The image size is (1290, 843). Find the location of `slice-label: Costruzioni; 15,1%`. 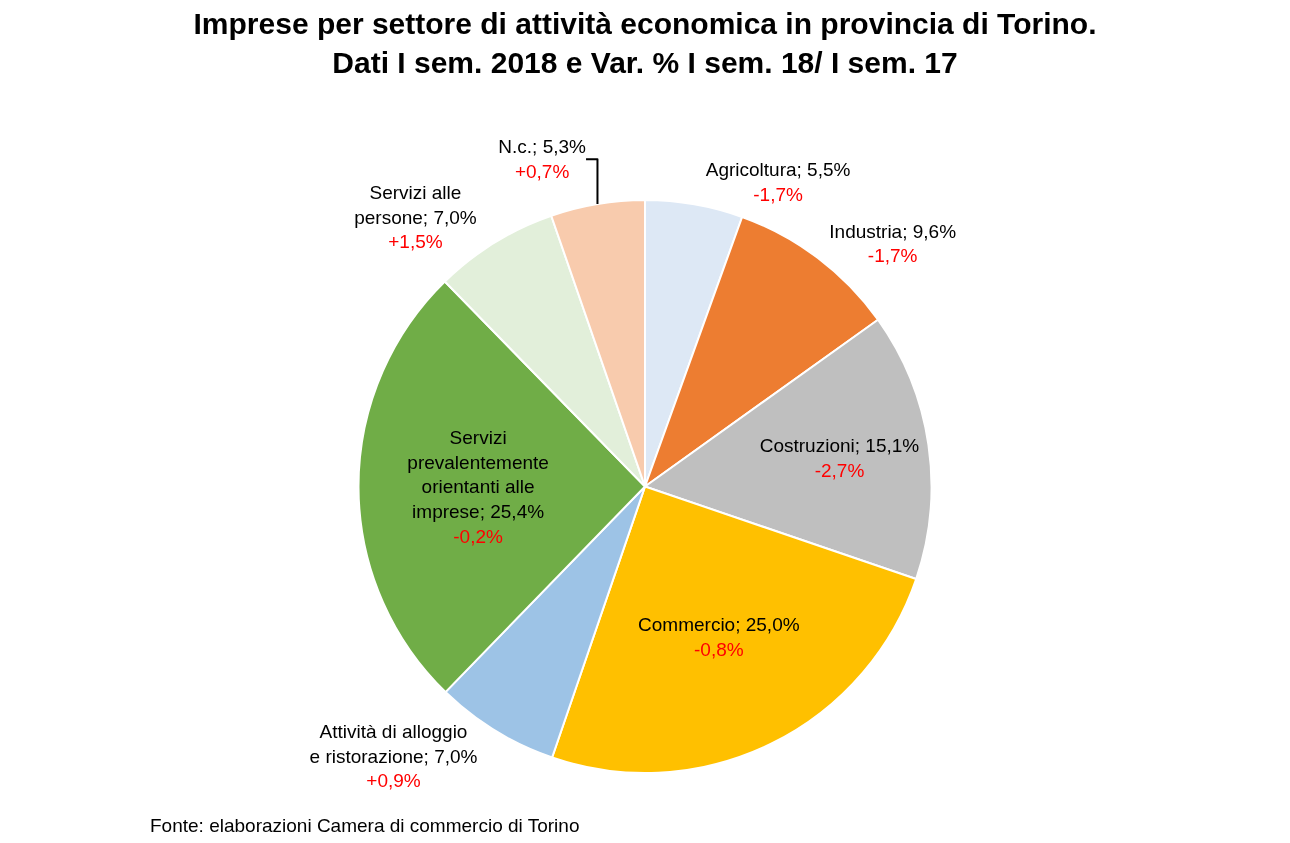

slice-label: Costruzioni; 15,1% is located at coordinates (839, 445).